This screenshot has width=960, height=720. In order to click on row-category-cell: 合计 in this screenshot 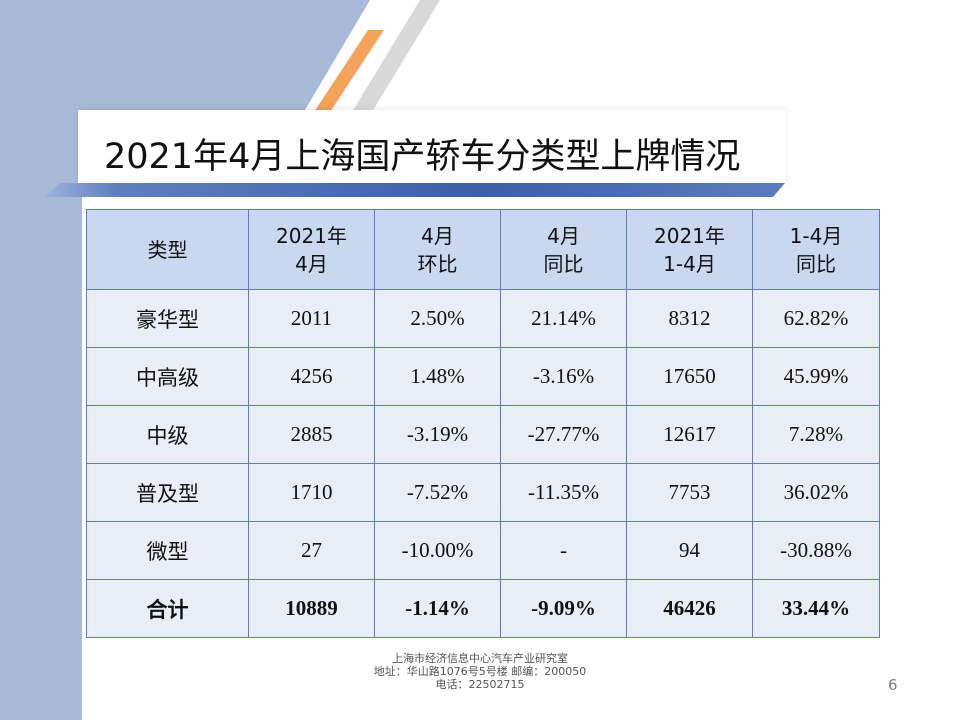, I will do `click(167, 608)`.